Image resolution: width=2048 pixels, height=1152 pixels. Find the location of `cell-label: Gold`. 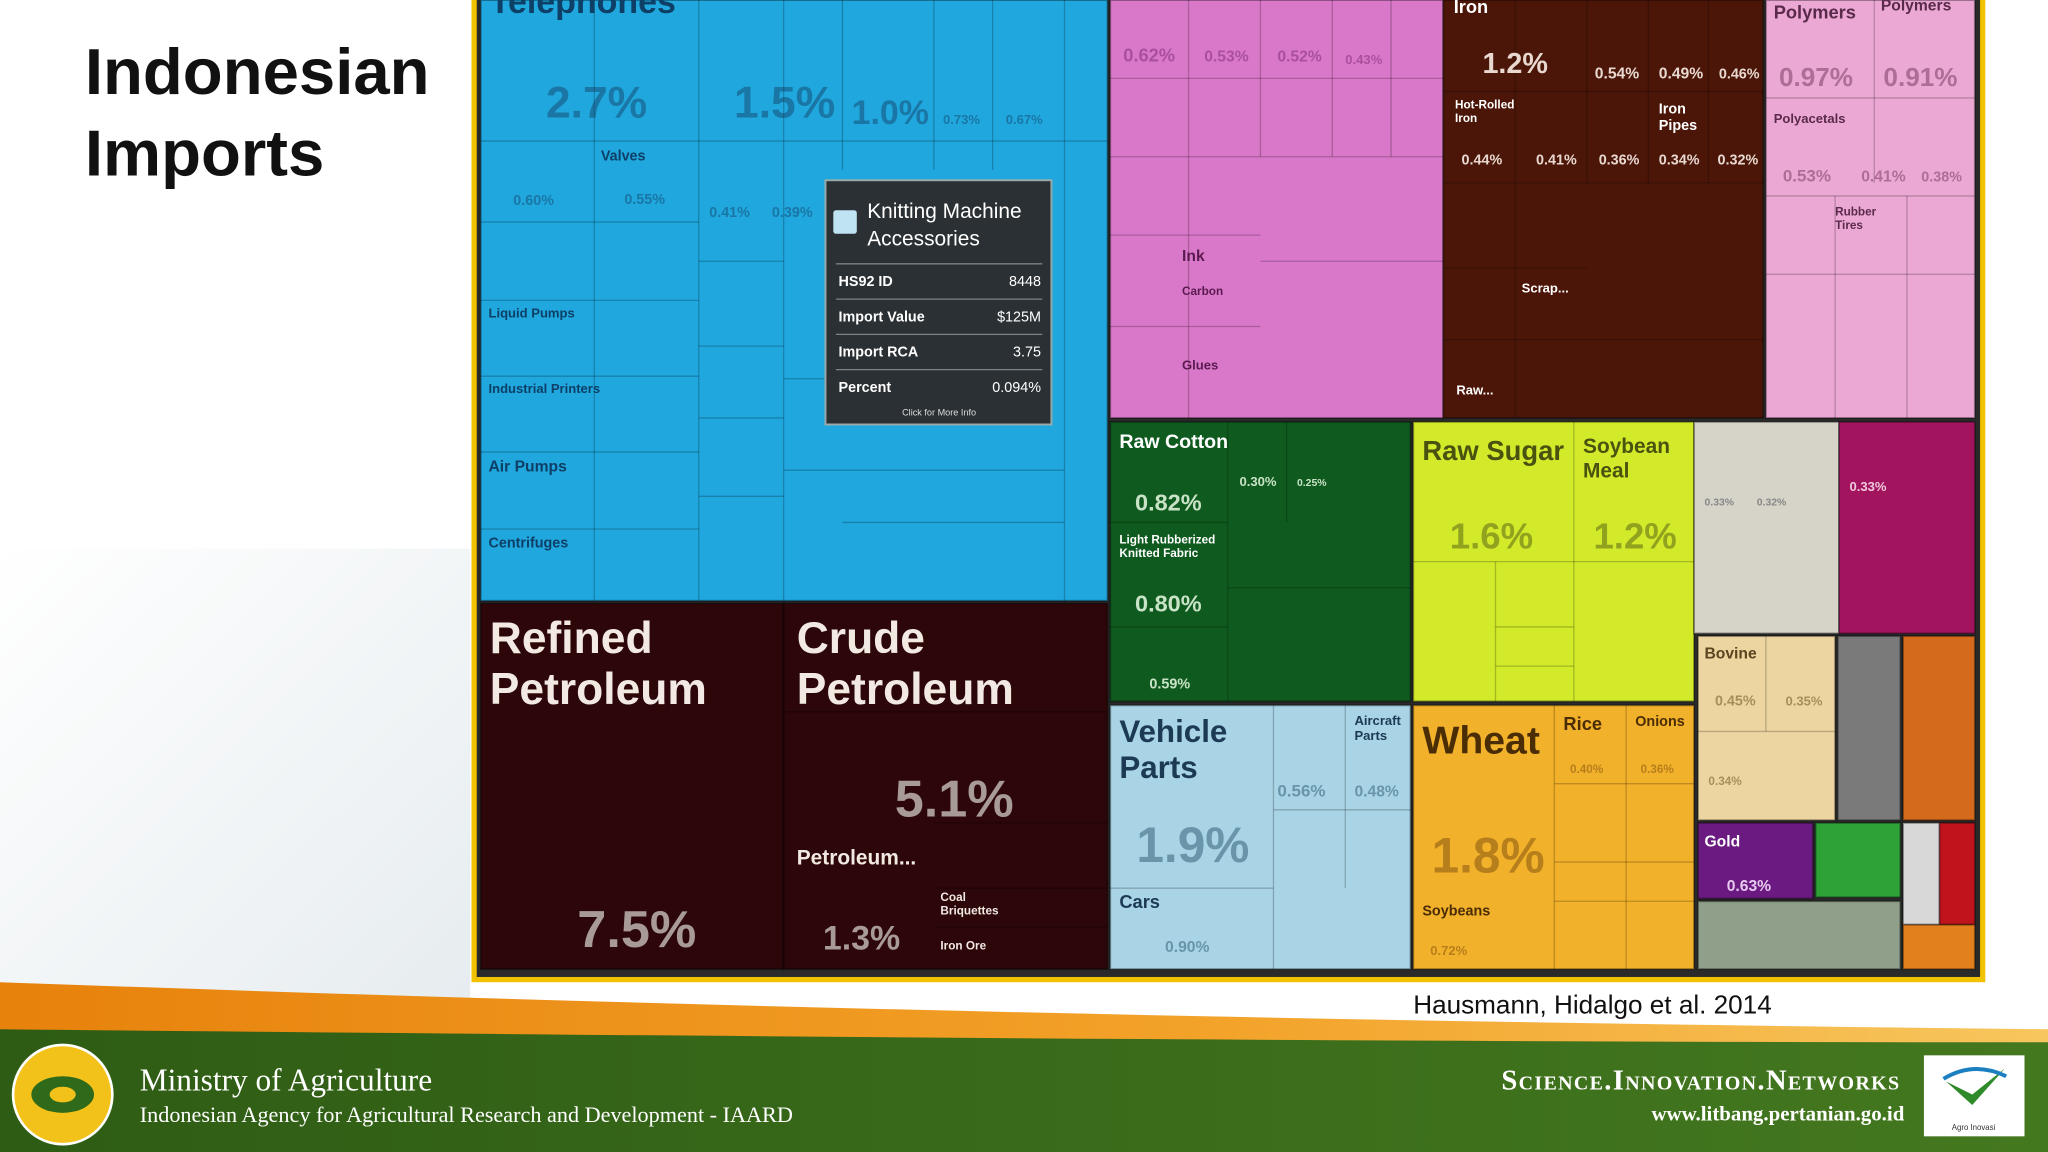

cell-label: Gold is located at coordinates (1722, 841).